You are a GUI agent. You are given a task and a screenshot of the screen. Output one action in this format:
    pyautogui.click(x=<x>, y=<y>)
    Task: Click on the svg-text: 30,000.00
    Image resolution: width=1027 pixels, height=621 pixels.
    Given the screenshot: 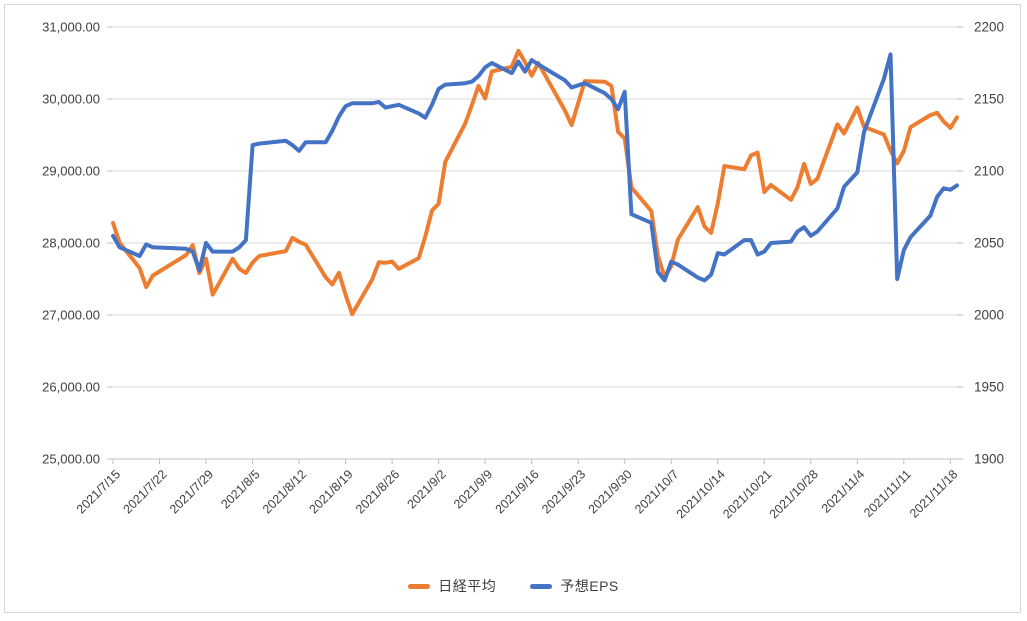 What is the action you would take?
    pyautogui.click(x=71, y=99)
    